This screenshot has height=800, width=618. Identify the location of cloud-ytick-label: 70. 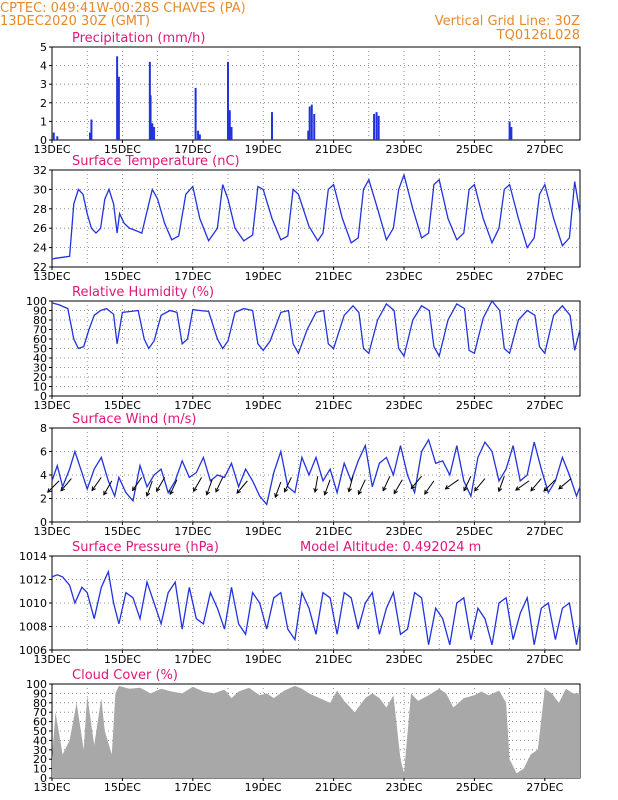
(40, 712).